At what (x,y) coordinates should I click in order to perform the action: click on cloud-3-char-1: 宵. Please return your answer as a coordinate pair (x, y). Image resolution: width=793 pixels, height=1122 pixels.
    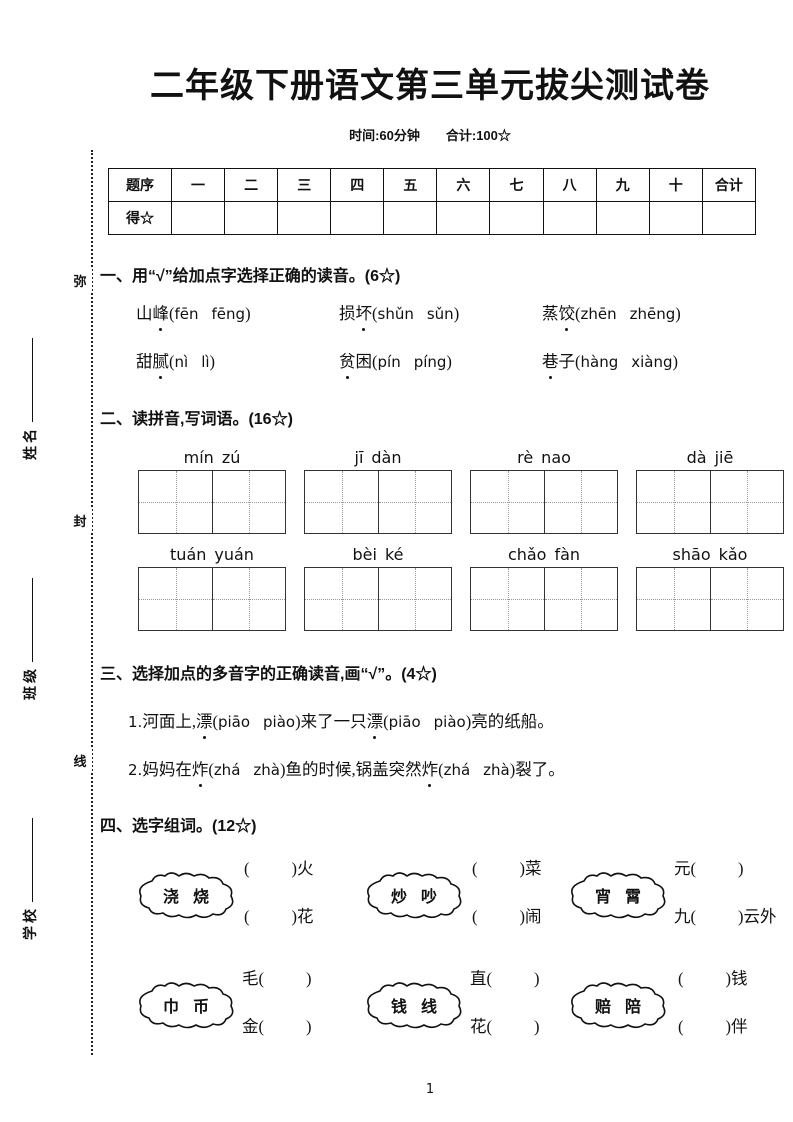
    Looking at the image, I should click on (602, 897).